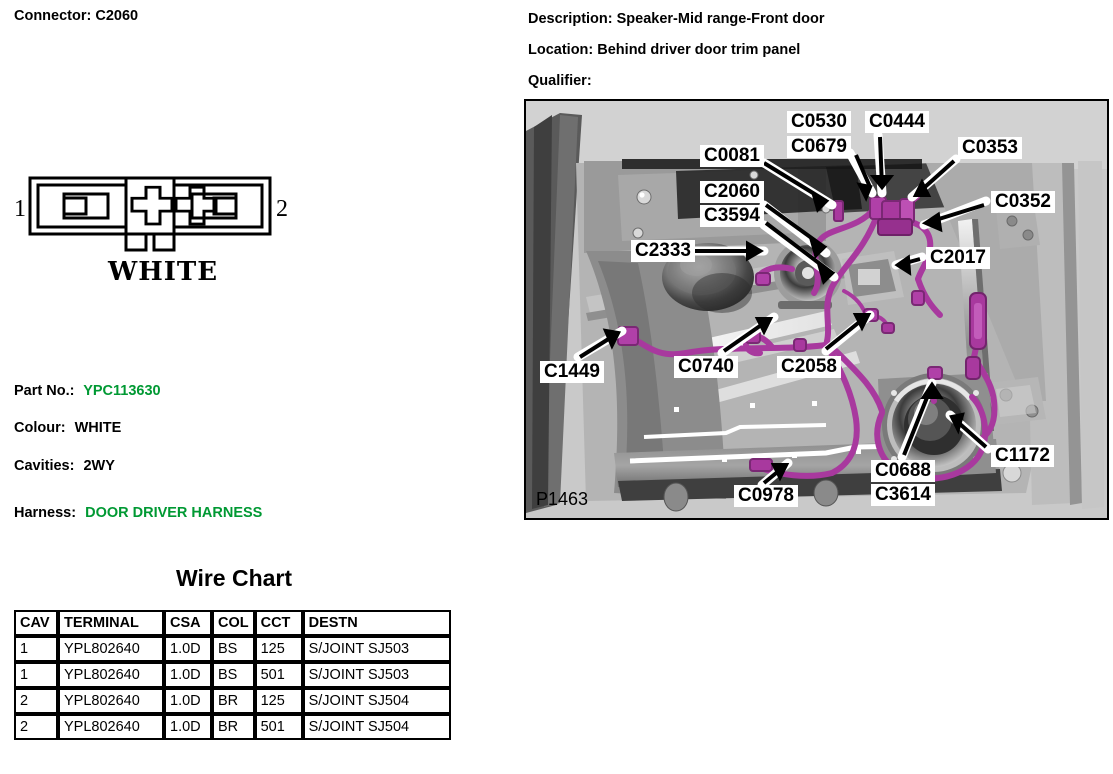  What do you see at coordinates (67, 428) in the screenshot?
I see `colour-row: Colour: WHITE` at bounding box center [67, 428].